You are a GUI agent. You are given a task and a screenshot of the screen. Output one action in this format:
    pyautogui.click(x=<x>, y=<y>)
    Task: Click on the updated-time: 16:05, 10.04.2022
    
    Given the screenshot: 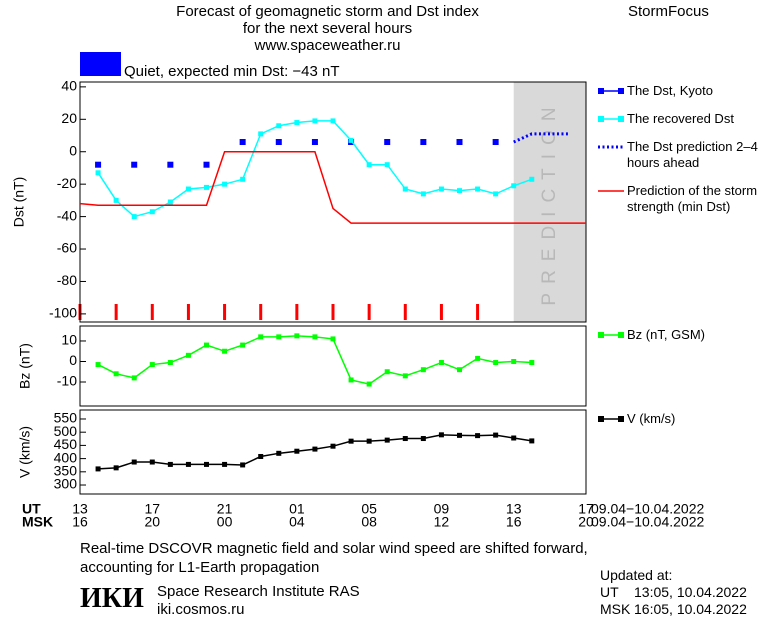 What is the action you would take?
    pyautogui.click(x=690, y=609)
    